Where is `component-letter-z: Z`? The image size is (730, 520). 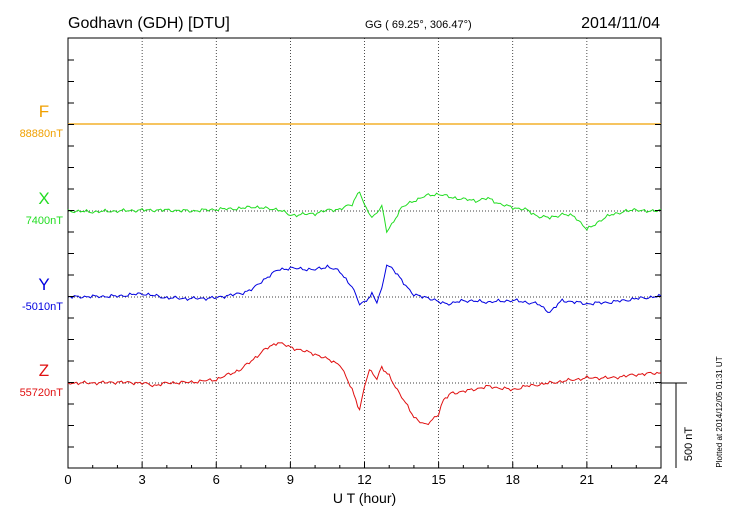
component-letter-z: Z is located at coordinates (44, 370).